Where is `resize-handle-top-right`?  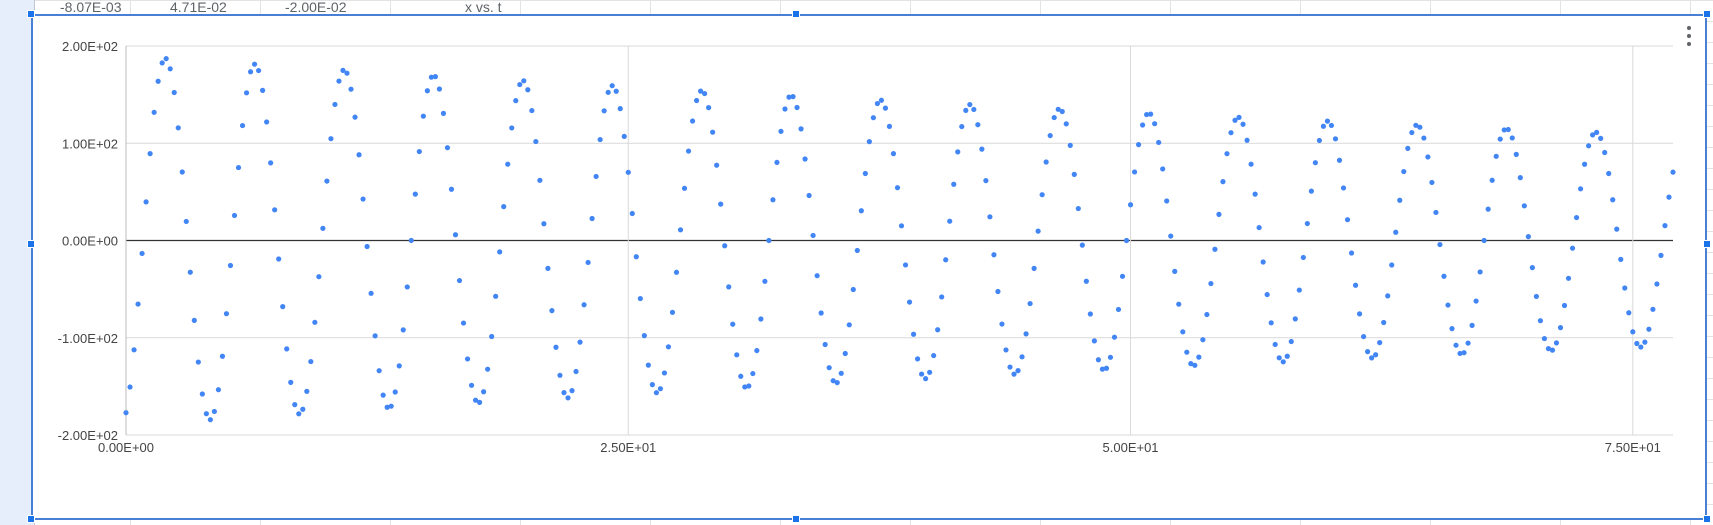 resize-handle-top-right is located at coordinates (1707, 14).